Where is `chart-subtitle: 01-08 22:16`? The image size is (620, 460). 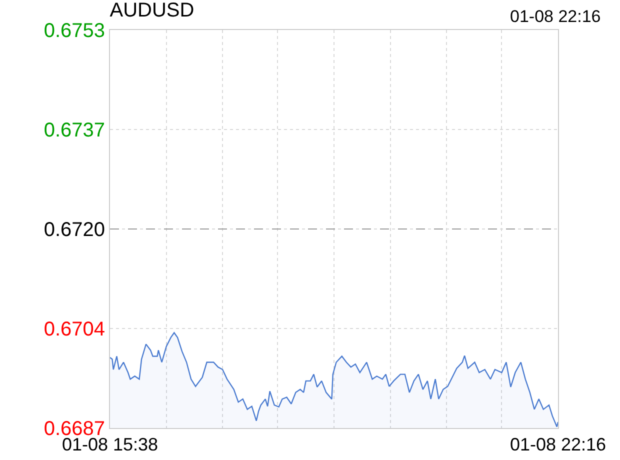
chart-subtitle: 01-08 22:16 is located at coordinates (555, 16).